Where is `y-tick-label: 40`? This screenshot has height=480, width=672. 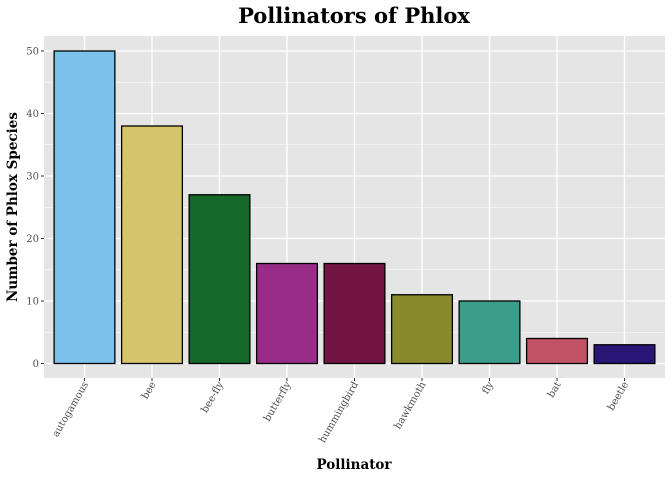
y-tick-label: 40 is located at coordinates (32, 114).